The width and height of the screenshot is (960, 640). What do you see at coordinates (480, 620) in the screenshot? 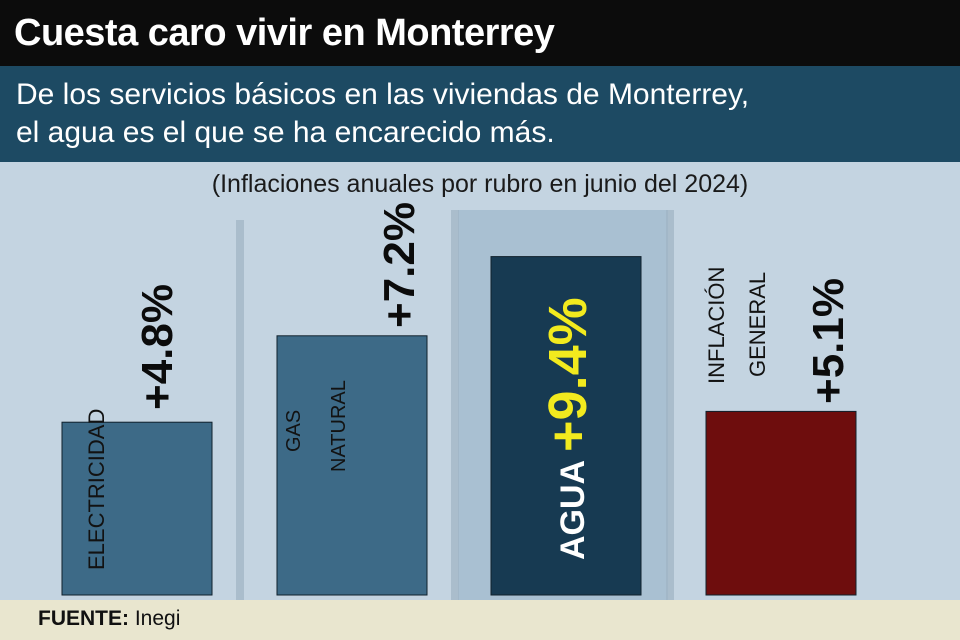
I see `footer: FUENTE: Inegi` at bounding box center [480, 620].